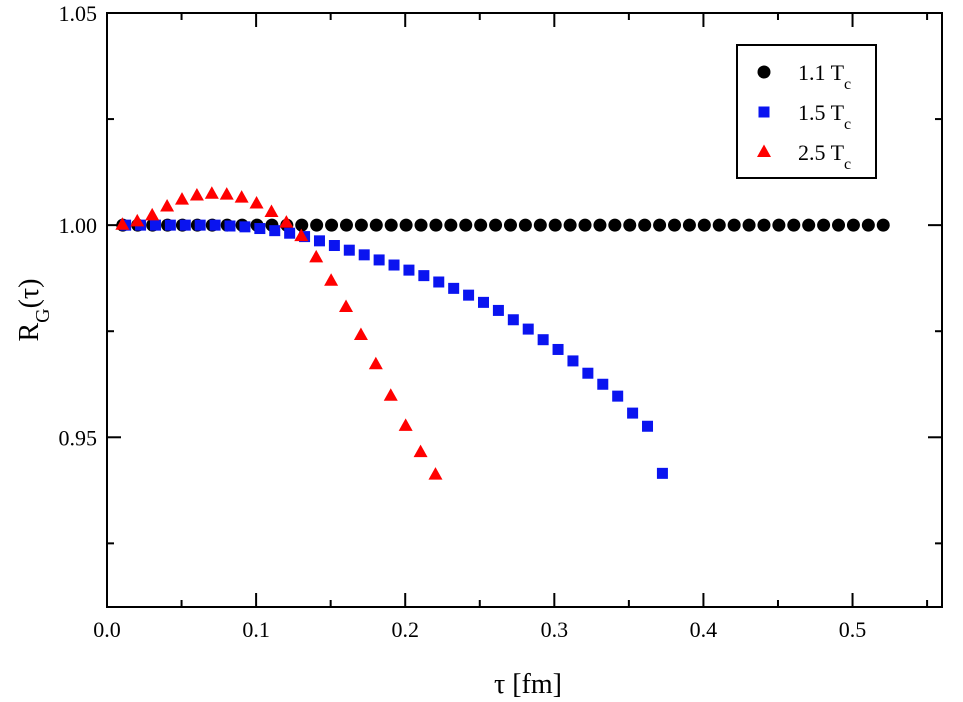 The width and height of the screenshot is (963, 702). I want to click on y-tick-label: 1.05, so click(78, 13).